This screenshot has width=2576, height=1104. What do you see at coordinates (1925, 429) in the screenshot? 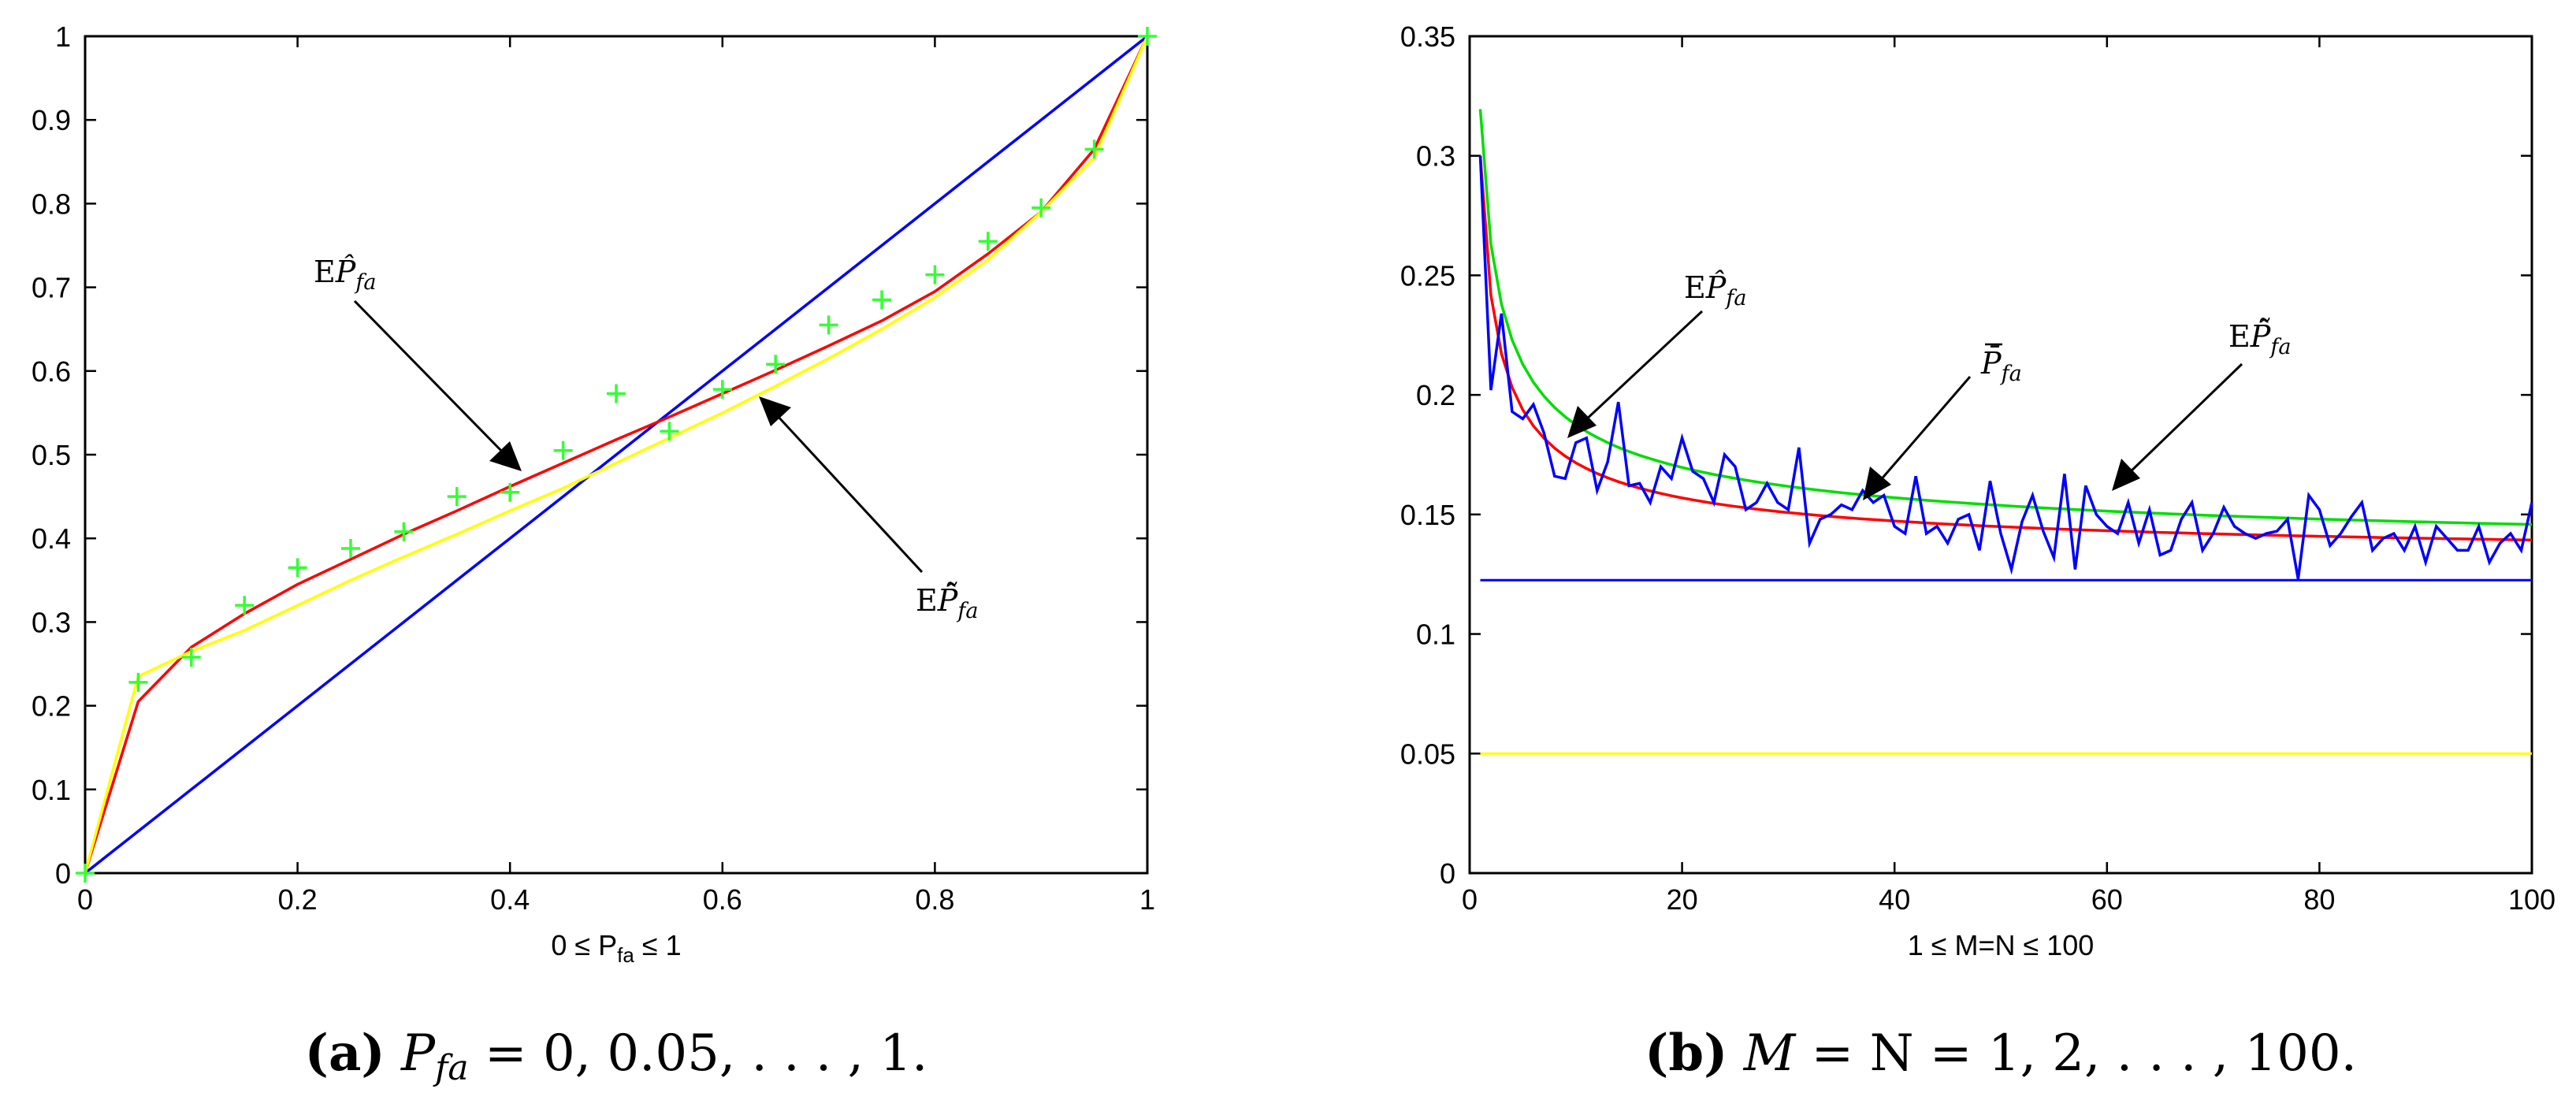
I see `annotation-pbar-b-arrow` at bounding box center [1925, 429].